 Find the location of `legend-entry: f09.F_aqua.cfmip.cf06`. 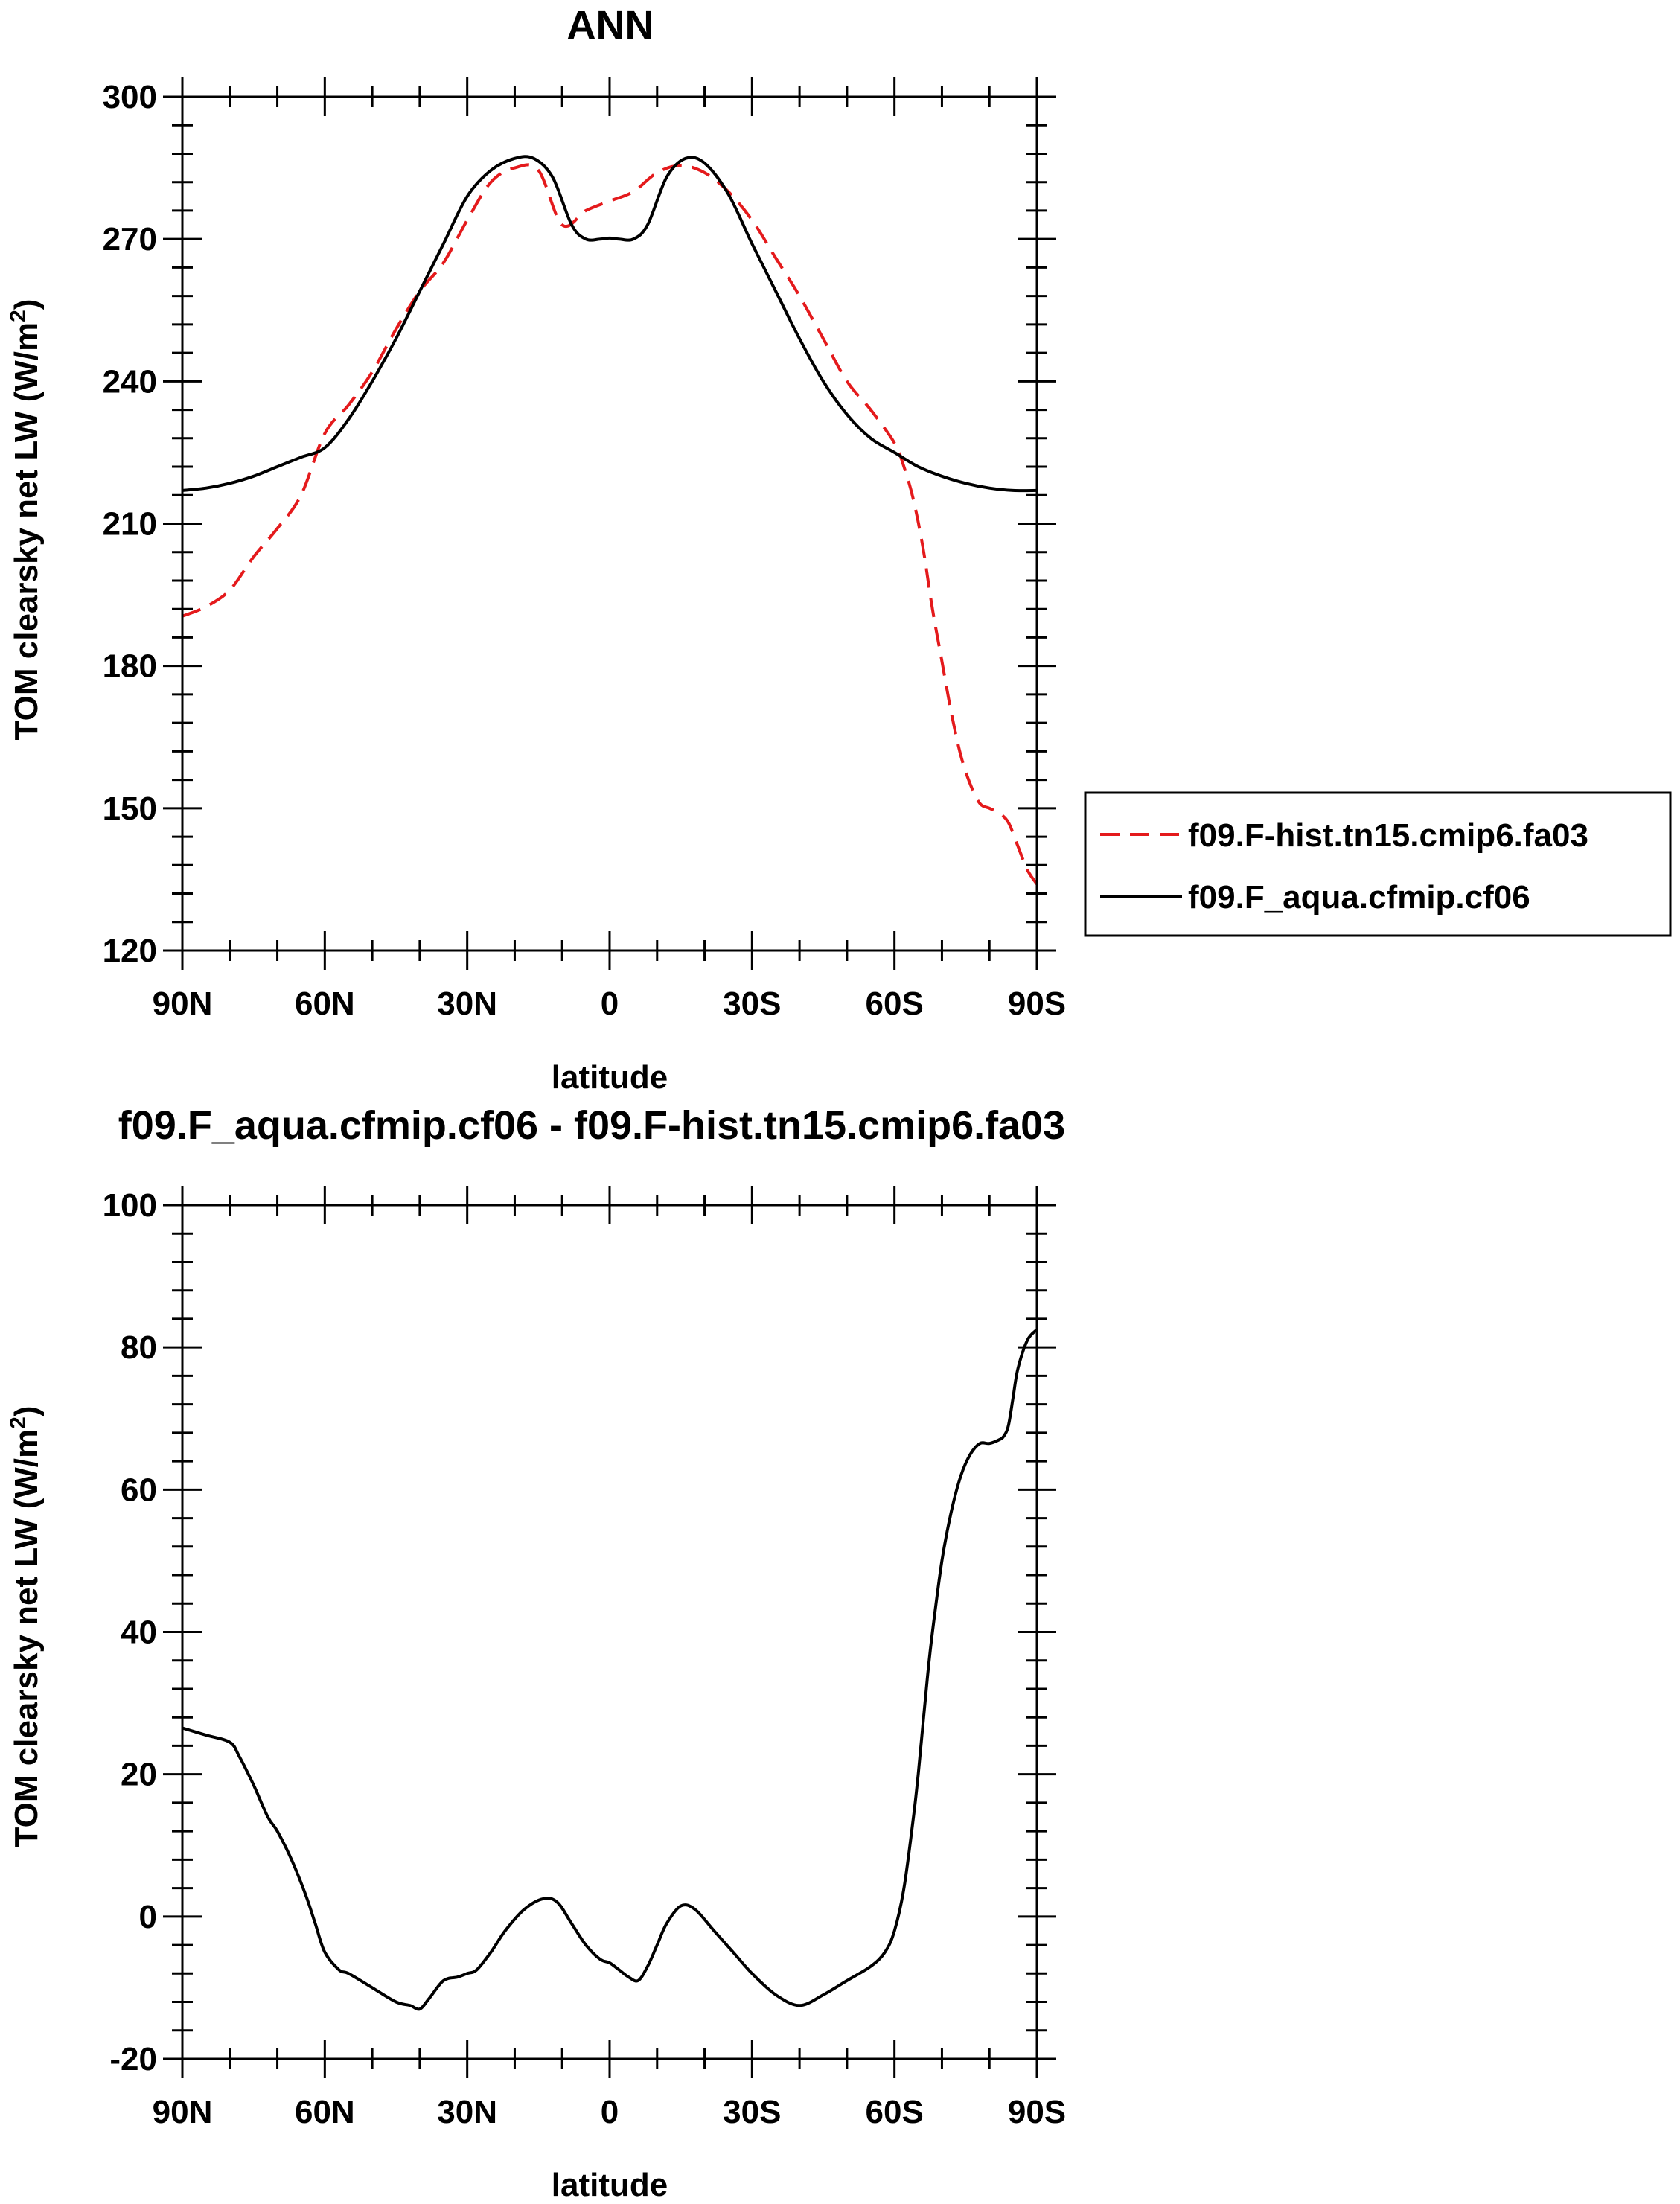

legend-entry: f09.F_aqua.cfmip.cf06 is located at coordinates (1315, 897).